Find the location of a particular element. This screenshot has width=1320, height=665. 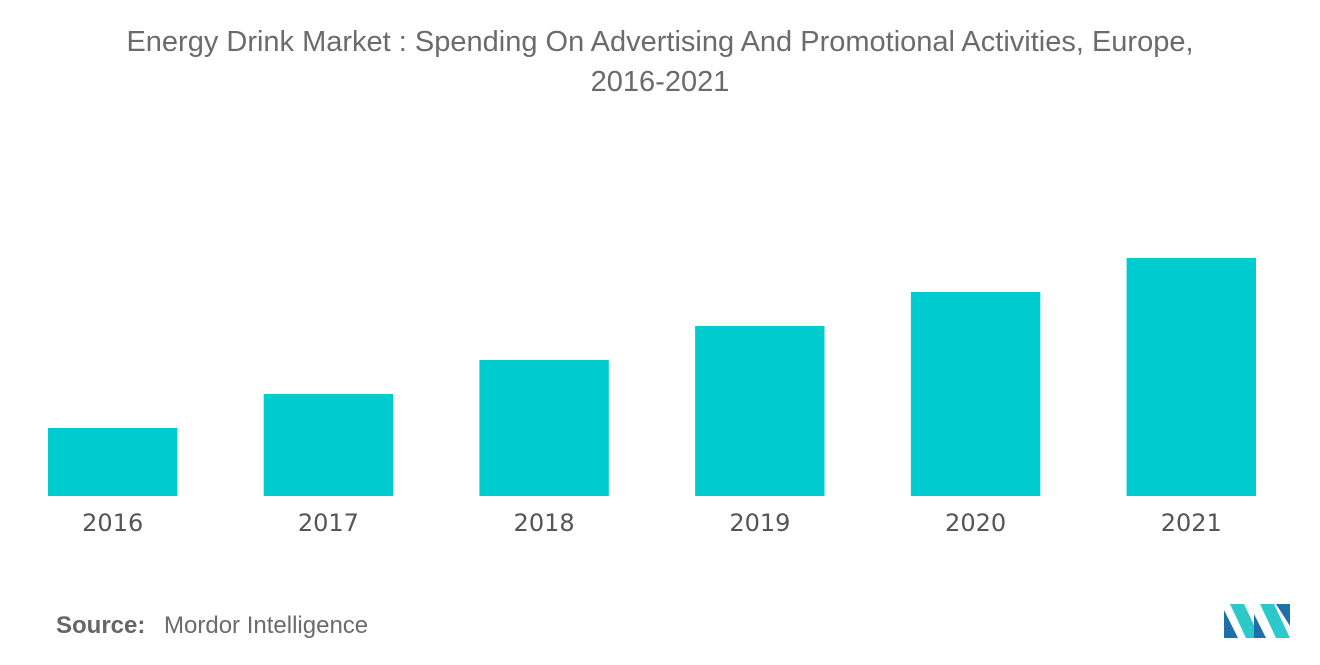

chart-title-line-2: 2016-2021 is located at coordinates (660, 82).